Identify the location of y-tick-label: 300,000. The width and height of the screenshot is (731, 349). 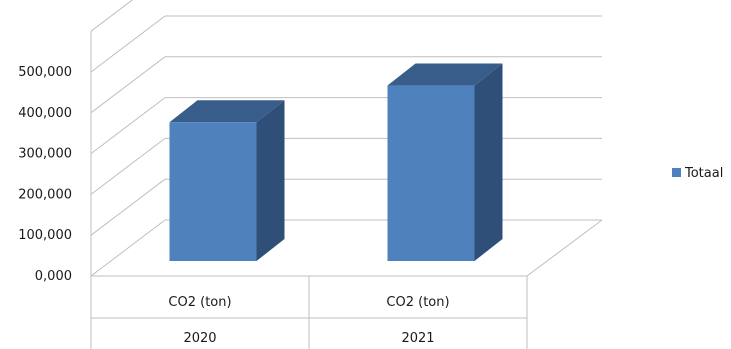
(45, 154).